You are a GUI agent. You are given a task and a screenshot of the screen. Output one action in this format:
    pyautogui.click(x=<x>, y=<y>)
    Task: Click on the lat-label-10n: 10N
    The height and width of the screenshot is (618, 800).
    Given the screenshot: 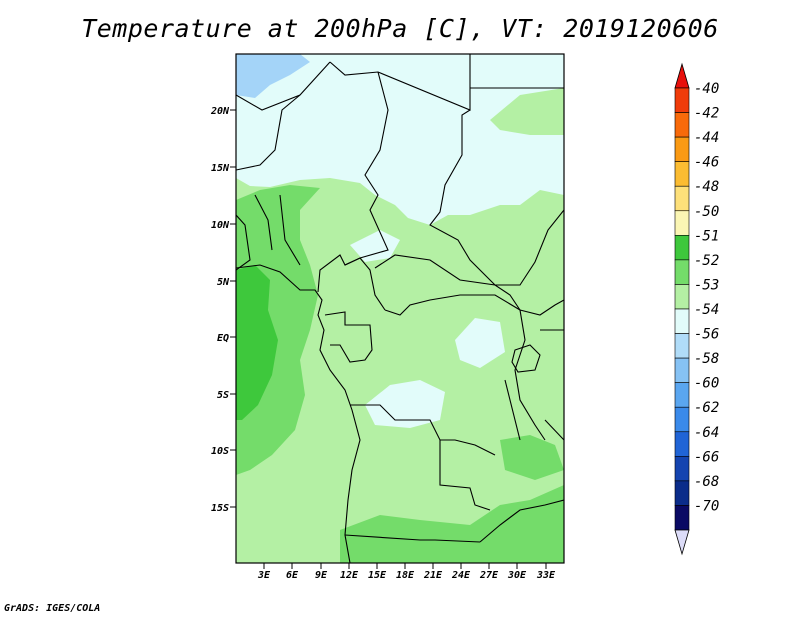 What is the action you would take?
    pyautogui.click(x=220, y=225)
    